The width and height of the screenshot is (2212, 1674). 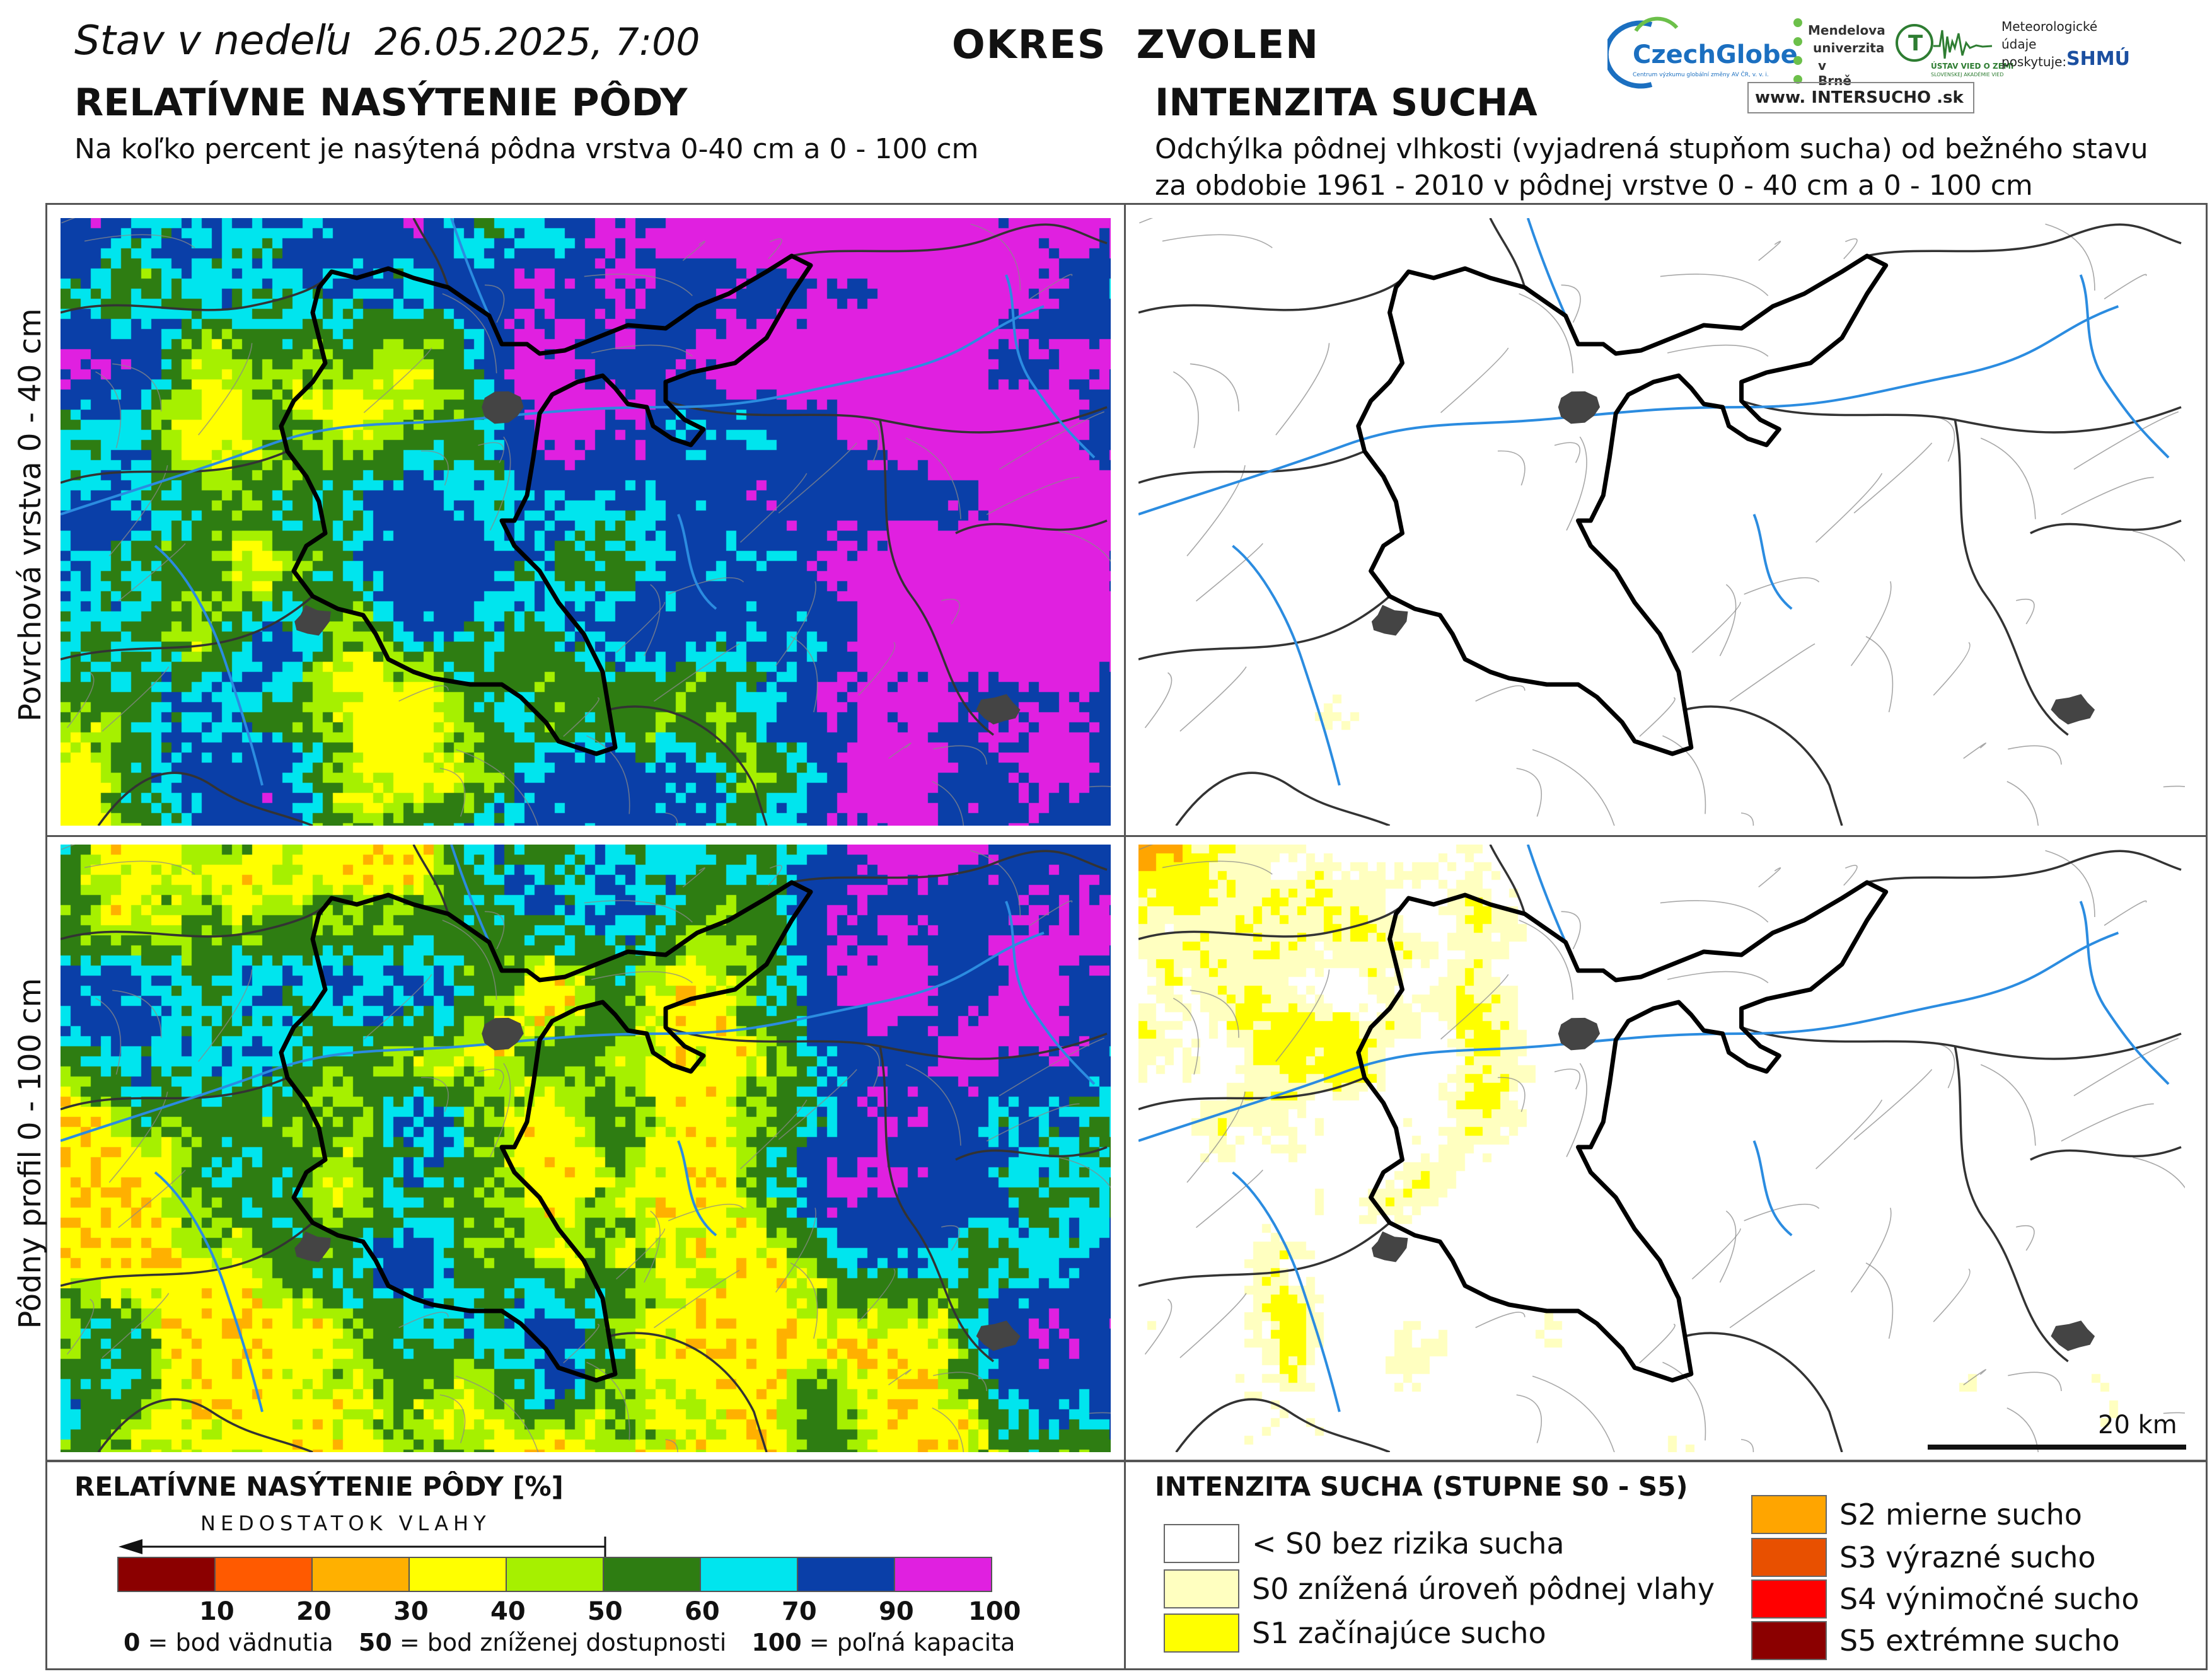 I want to click on grid-line-bottom, so click(x=1126, y=1461).